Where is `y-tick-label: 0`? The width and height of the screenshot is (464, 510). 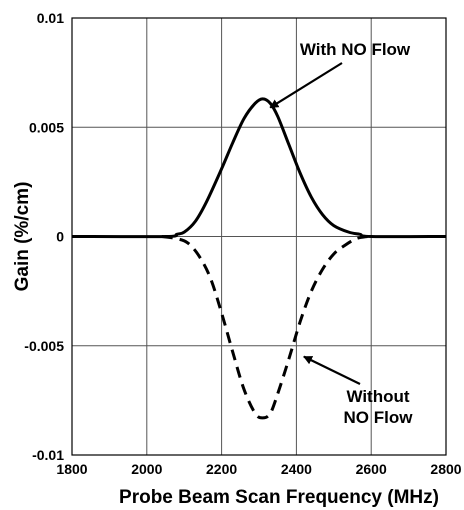
y-tick-label: 0 is located at coordinates (60, 237).